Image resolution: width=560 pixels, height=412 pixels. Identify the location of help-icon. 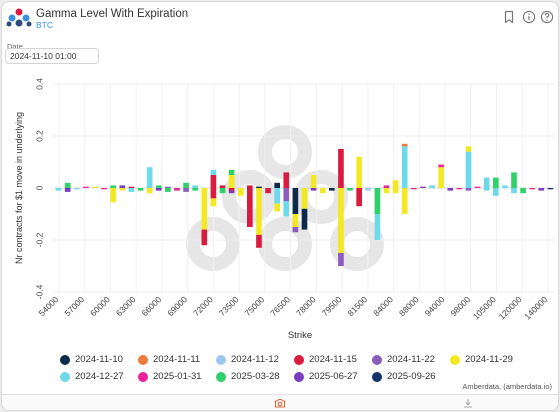
(547, 17).